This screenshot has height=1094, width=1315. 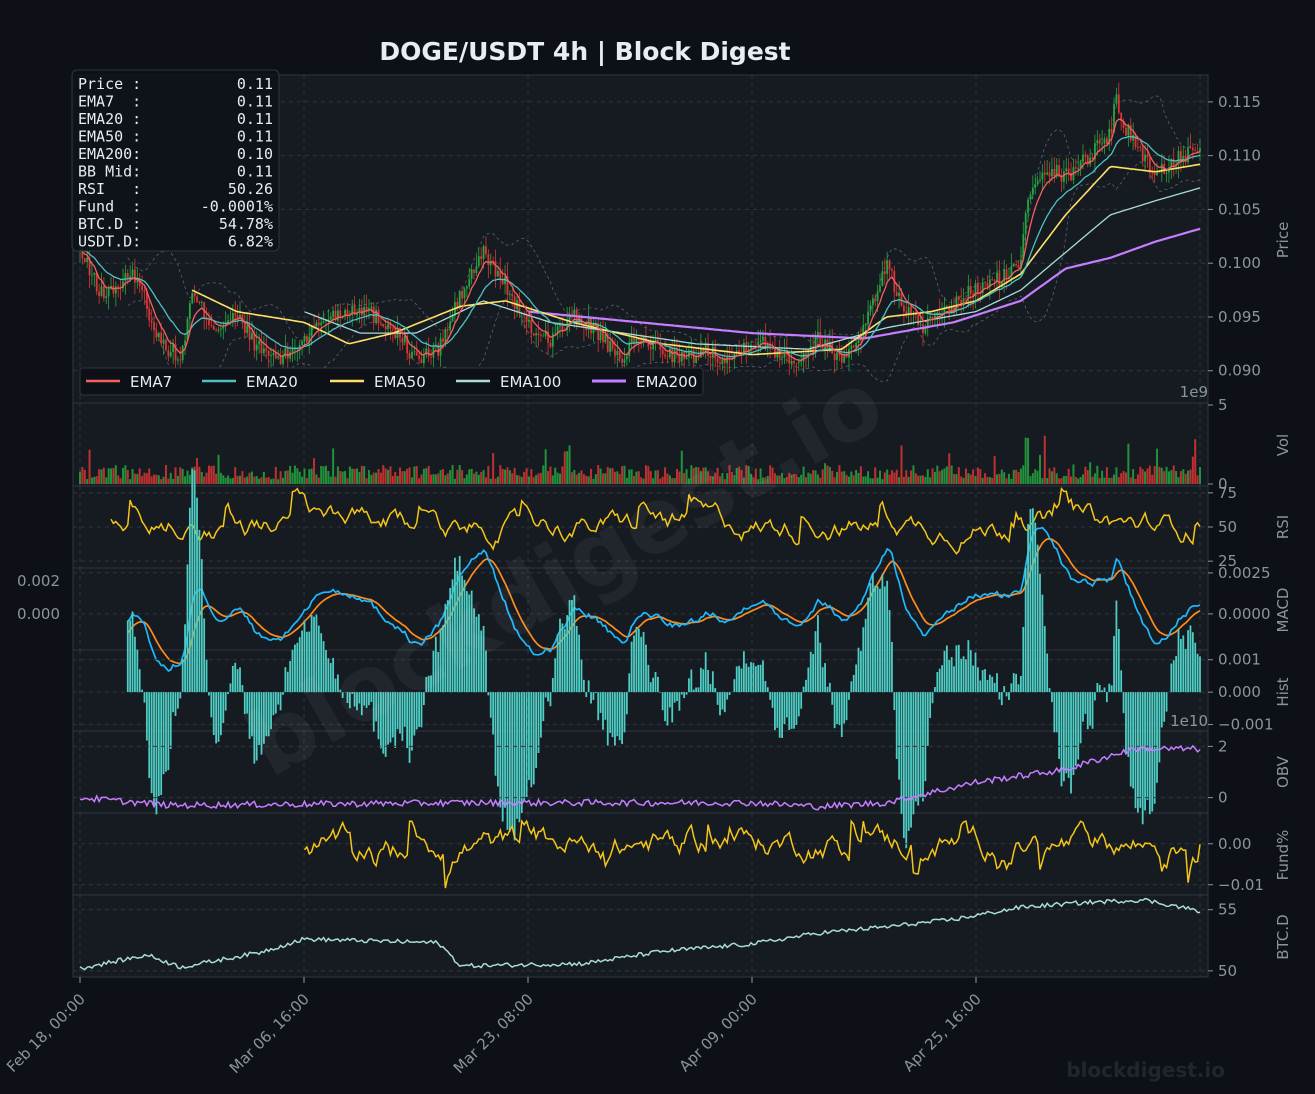 I want to click on x-tick-label: Feb 18, 00:00, so click(x=46, y=1033).